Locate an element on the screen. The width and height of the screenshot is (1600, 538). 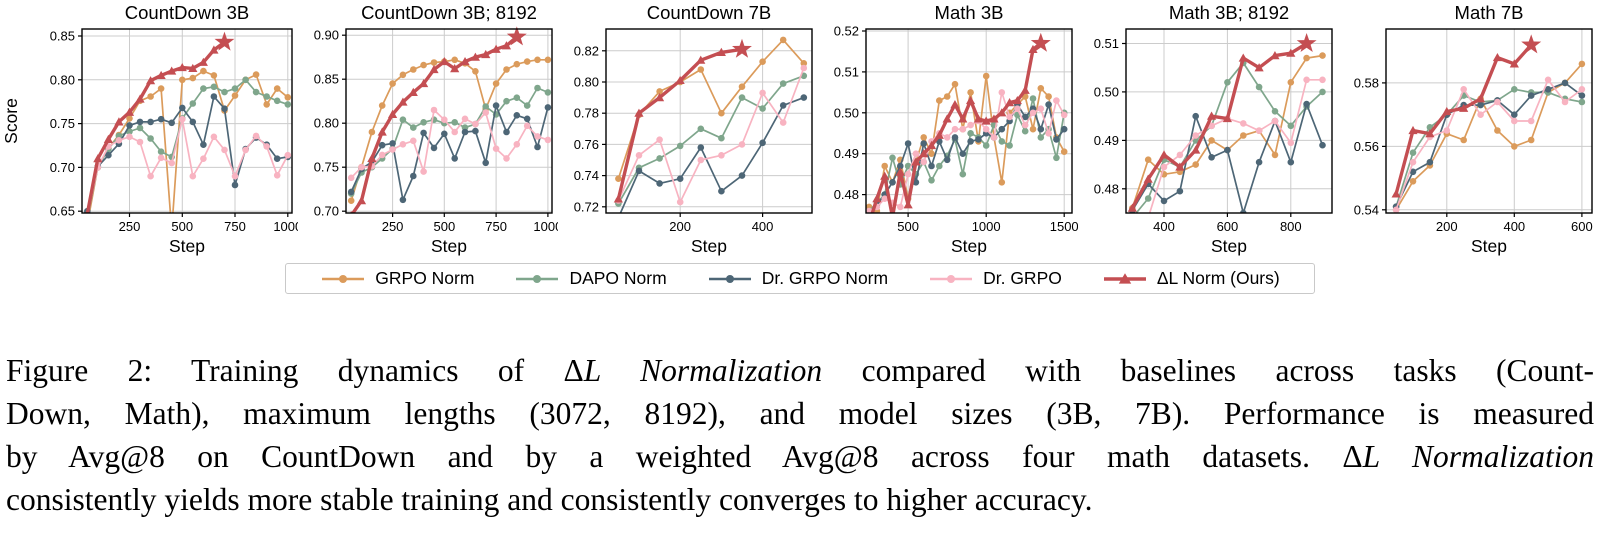
x-tick-label: 800 is located at coordinates (1291, 226).